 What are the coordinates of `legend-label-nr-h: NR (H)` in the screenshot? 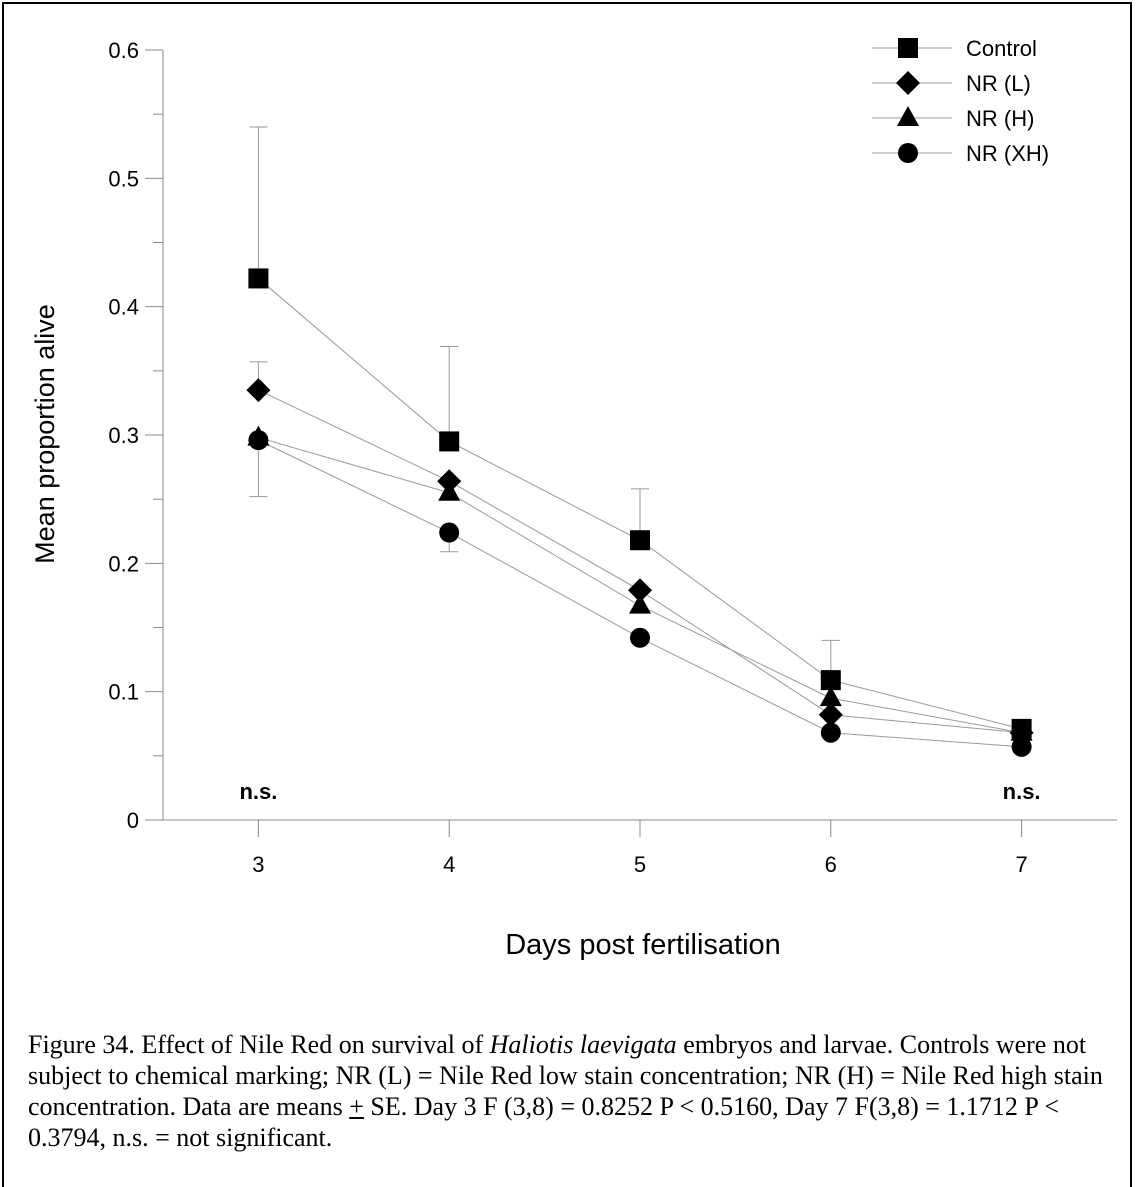 It's located at (1000, 118).